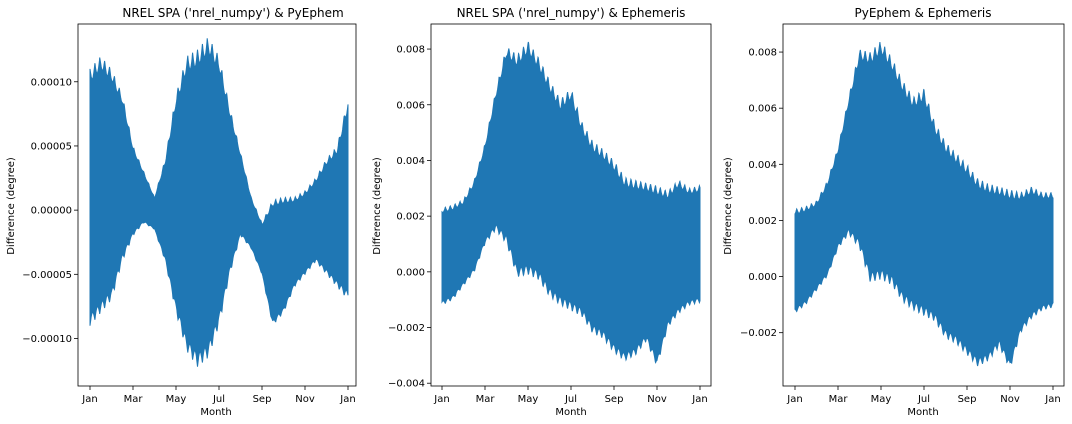 The width and height of the screenshot is (1072, 424). What do you see at coordinates (922, 412) in the screenshot?
I see `subplot-3-xlabel: Month` at bounding box center [922, 412].